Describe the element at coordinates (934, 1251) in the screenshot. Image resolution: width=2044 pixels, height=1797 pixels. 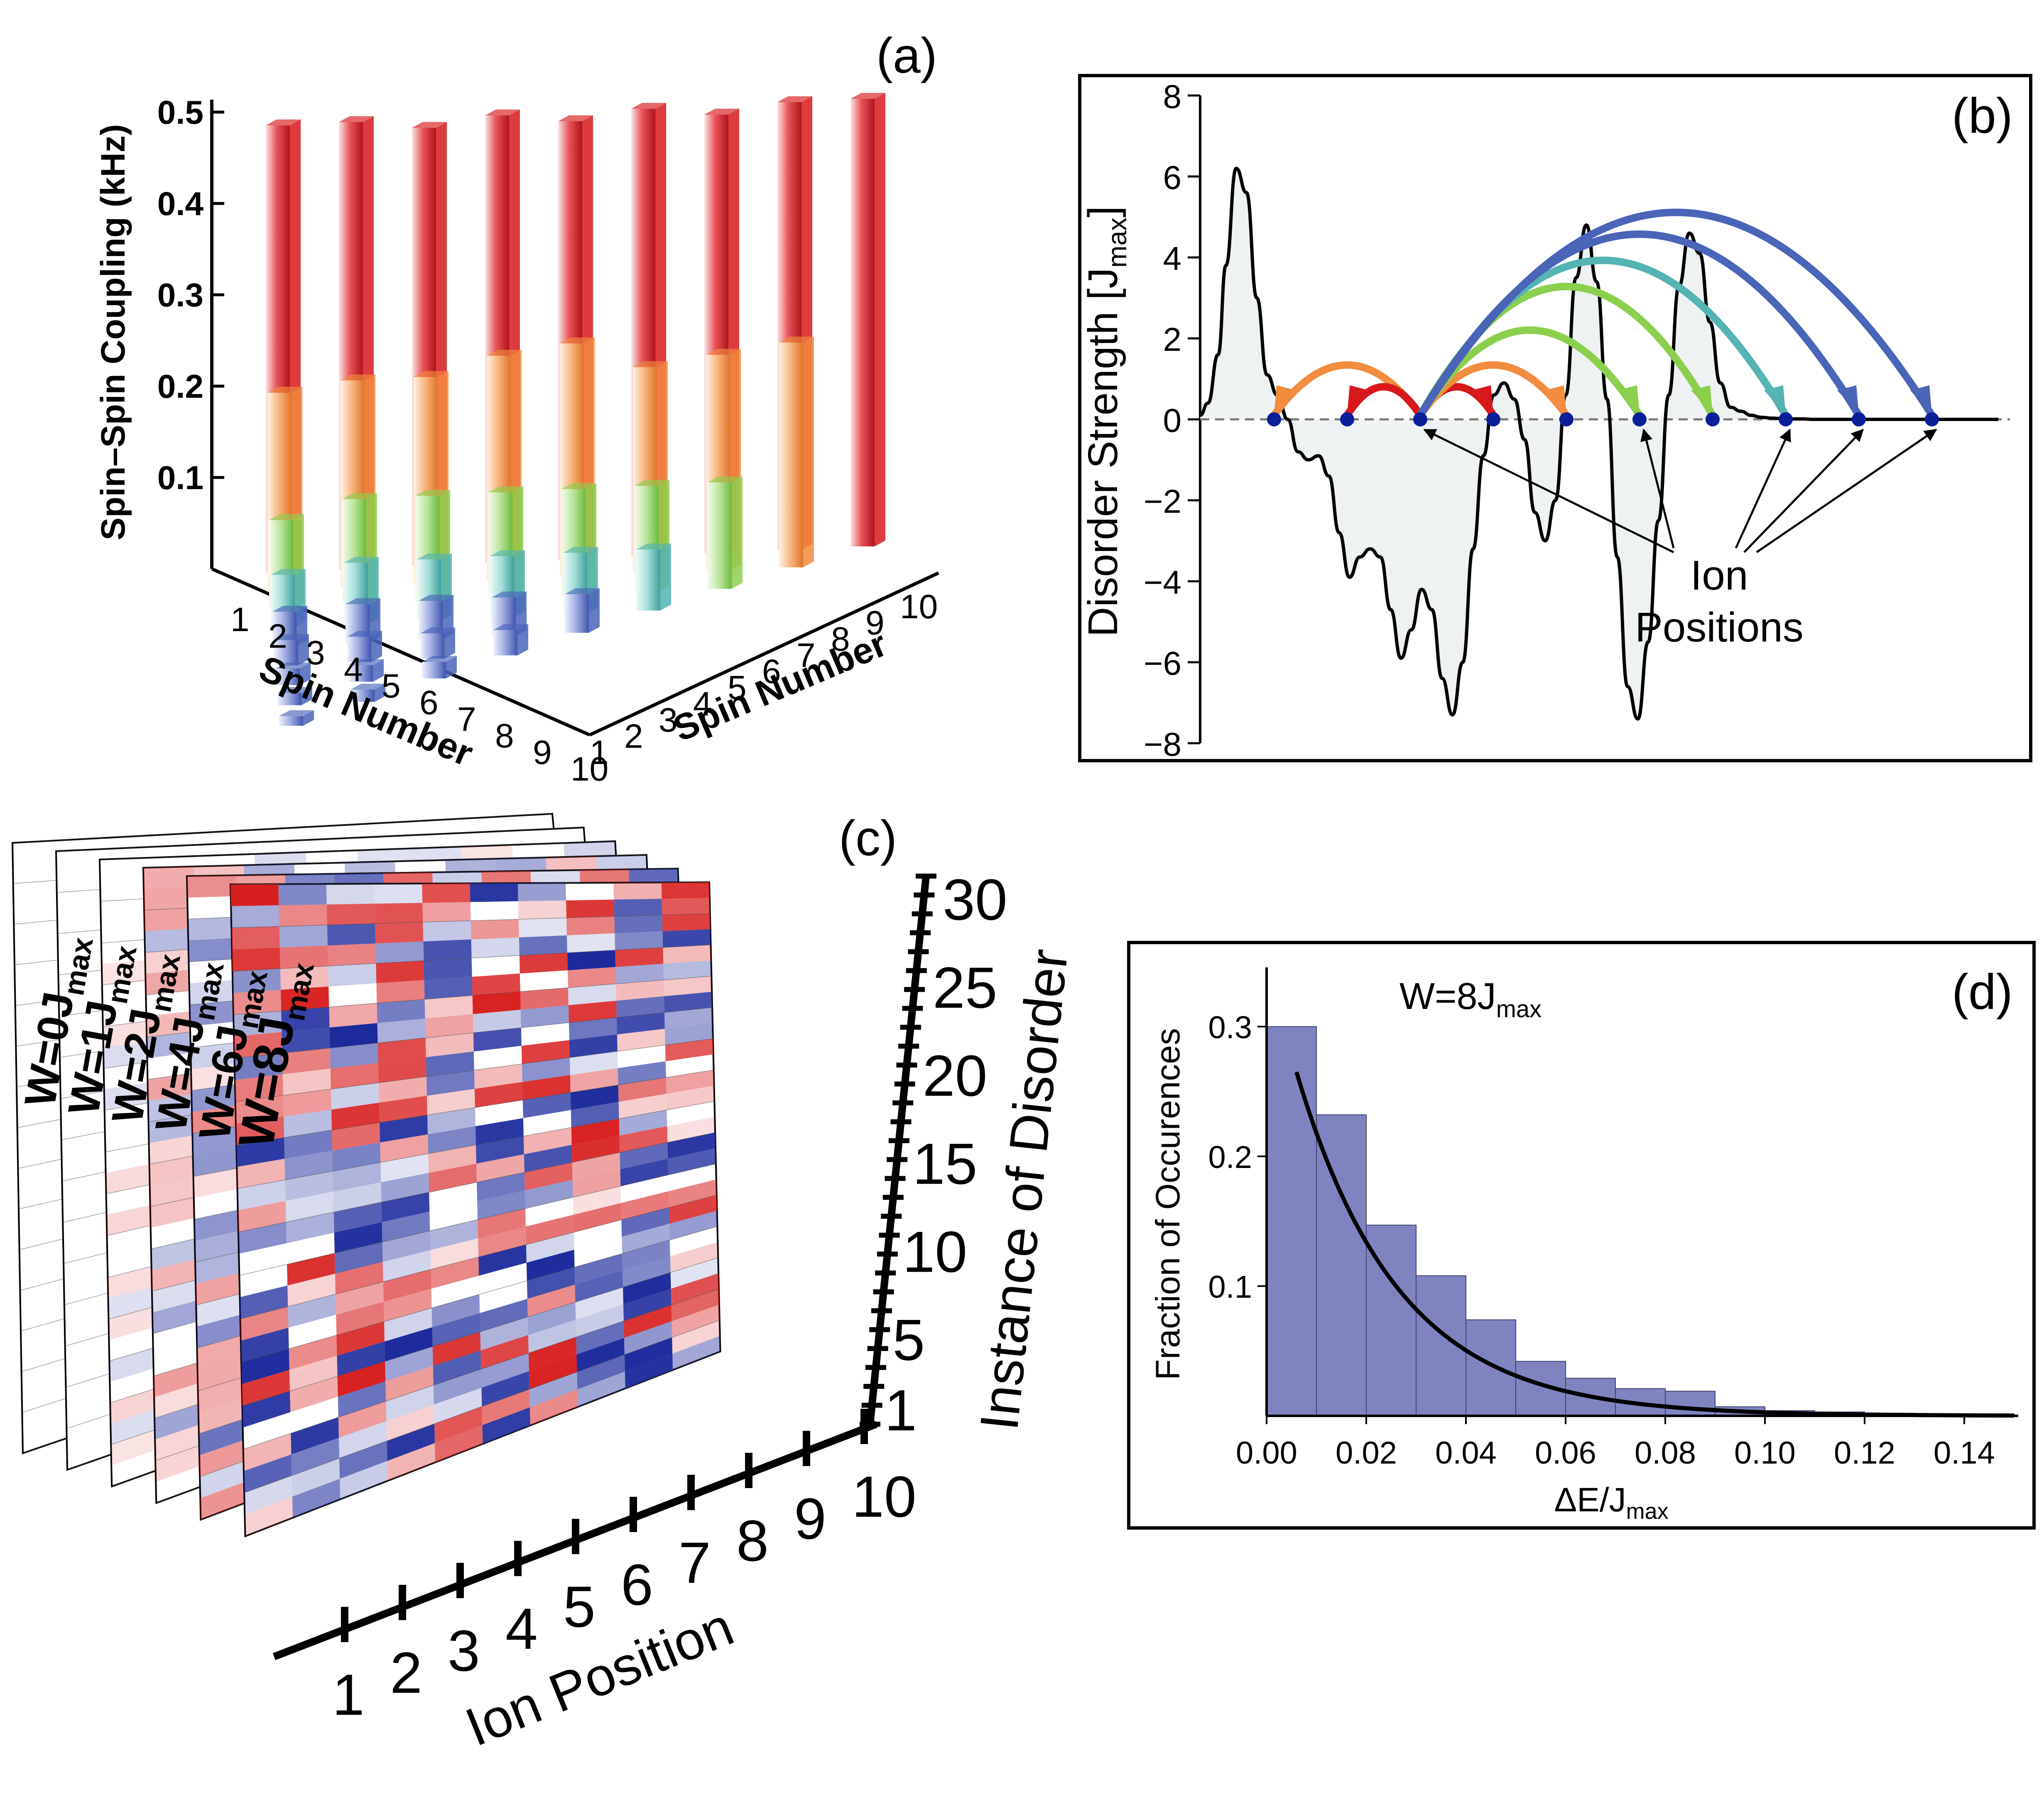
I see `panel-c-y-tick-label: 10` at that location.